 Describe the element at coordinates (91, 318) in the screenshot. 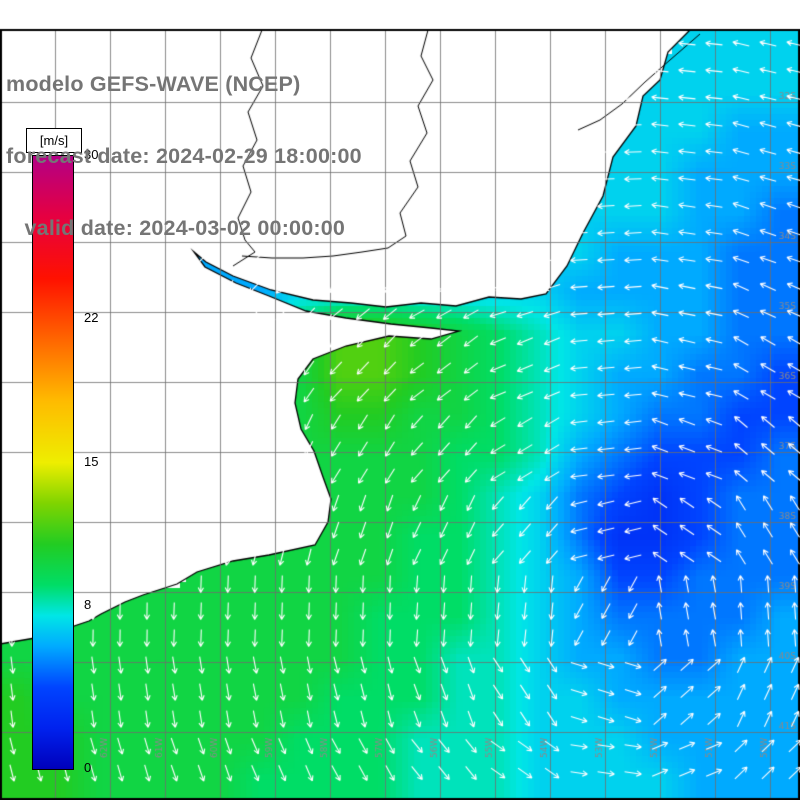

I see `colorbar-tick-label: 22` at that location.